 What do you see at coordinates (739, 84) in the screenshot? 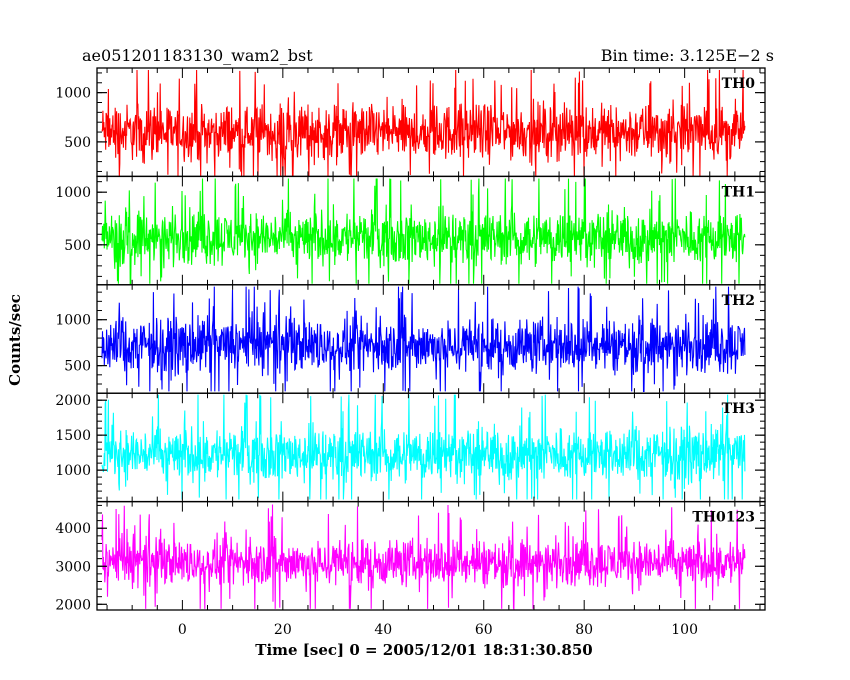
I see `panel-label: TH0` at bounding box center [739, 84].